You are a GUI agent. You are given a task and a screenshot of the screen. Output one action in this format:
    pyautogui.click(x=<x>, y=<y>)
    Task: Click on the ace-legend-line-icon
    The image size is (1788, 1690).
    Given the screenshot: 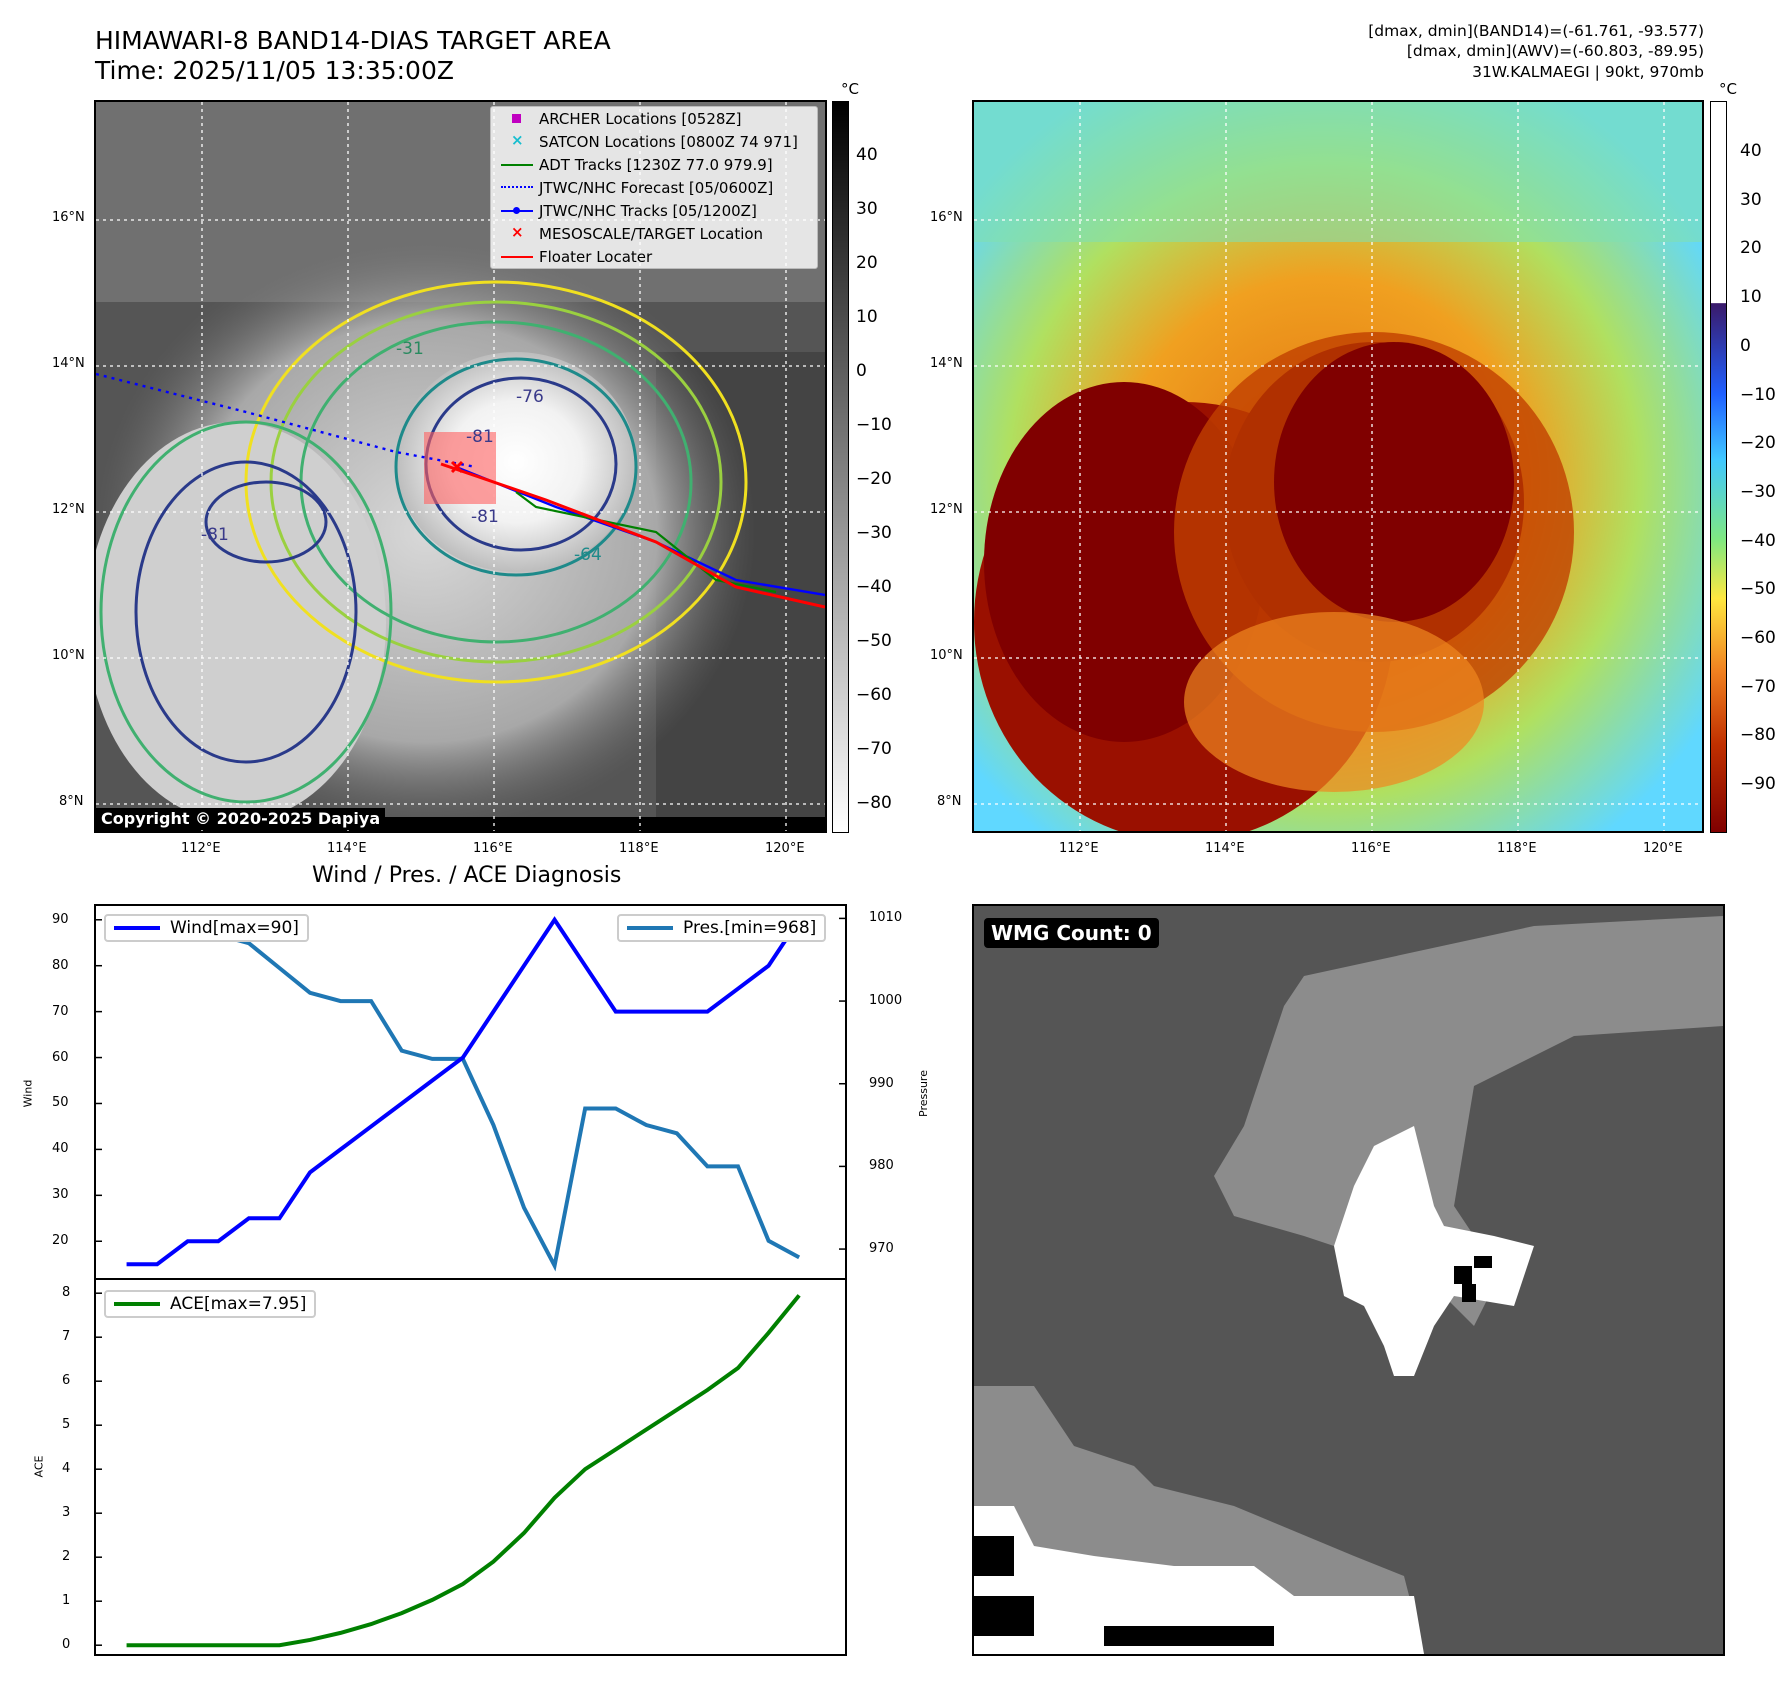 What is the action you would take?
    pyautogui.click(x=137, y=1304)
    